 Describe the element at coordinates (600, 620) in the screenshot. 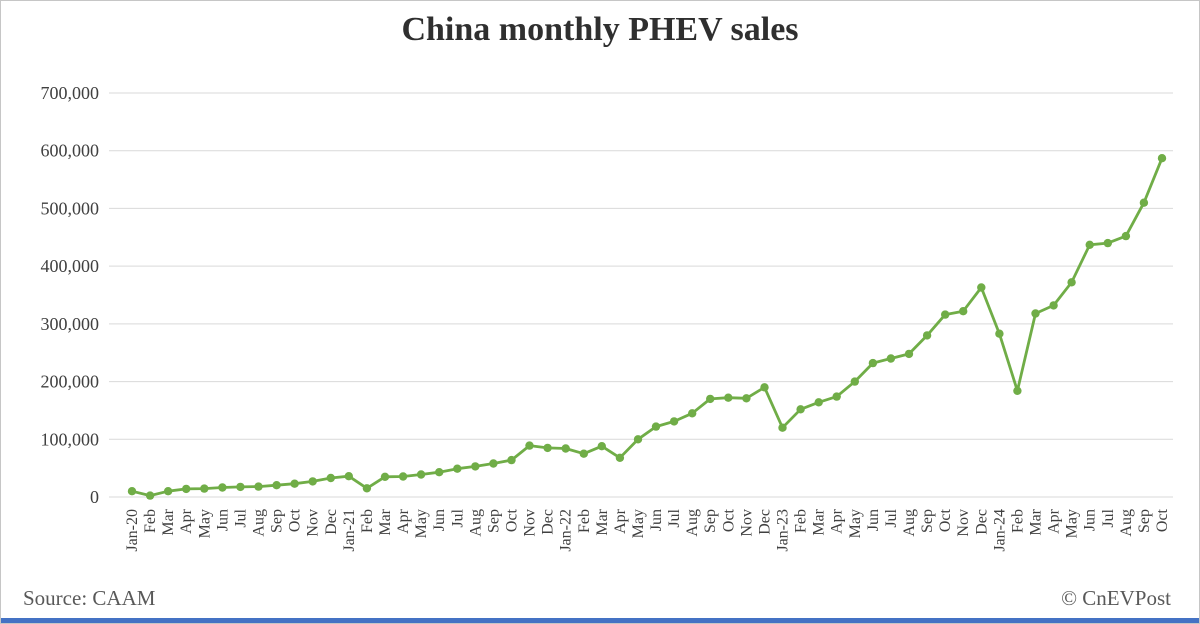

I see `brand-bottom-bar` at that location.